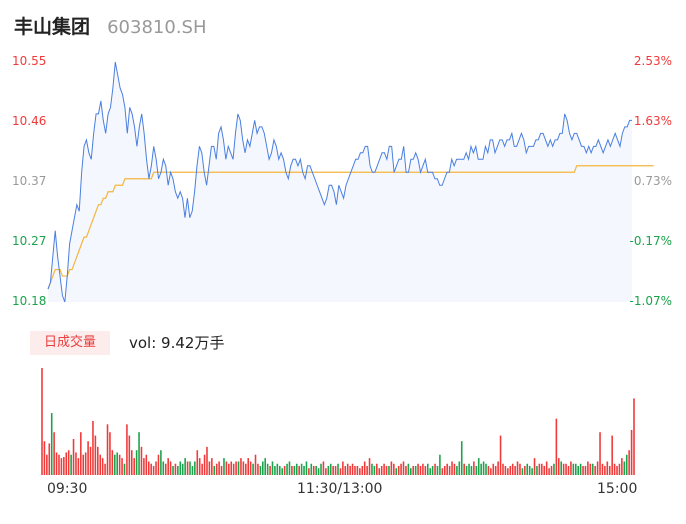 The height and width of the screenshot is (524, 686). I want to click on stock-name: 丰山集团, so click(52, 27).